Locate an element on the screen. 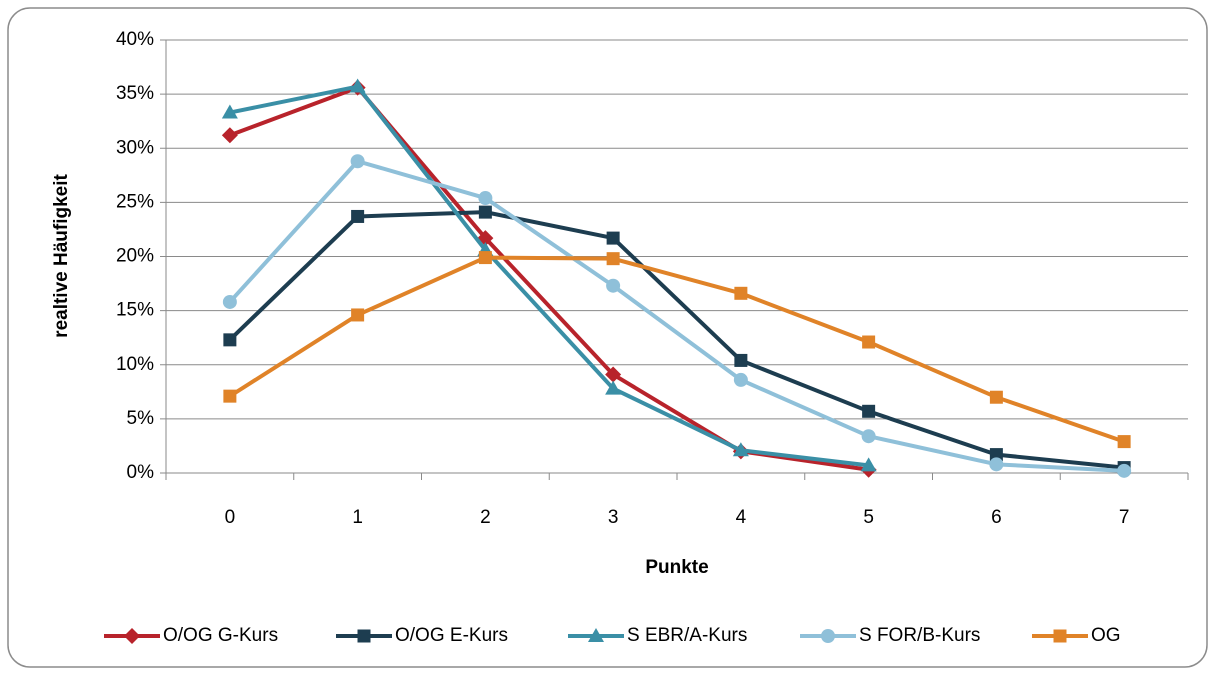  y-tick-label: 10% is located at coordinates (135, 364).